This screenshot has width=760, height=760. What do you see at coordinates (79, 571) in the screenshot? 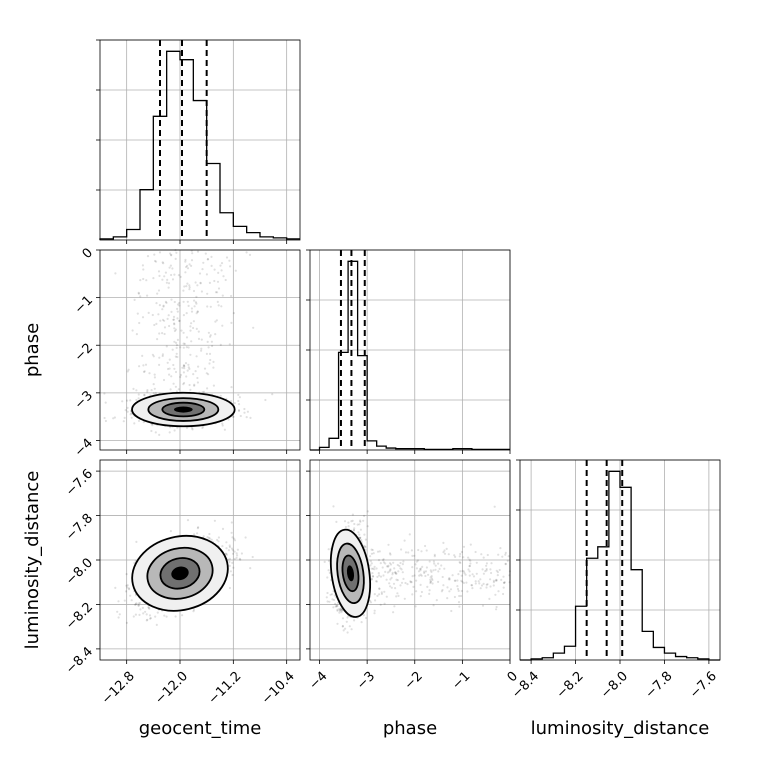
I see `y-tick-label: −8.0` at bounding box center [79, 571].